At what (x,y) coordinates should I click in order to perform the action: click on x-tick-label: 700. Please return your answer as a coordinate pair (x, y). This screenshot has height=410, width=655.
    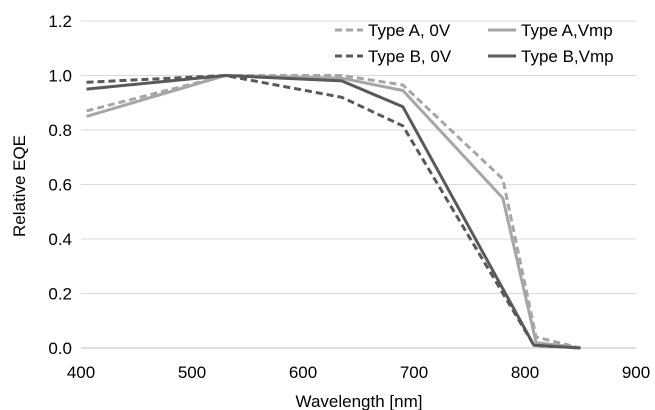
    Looking at the image, I should click on (414, 372).